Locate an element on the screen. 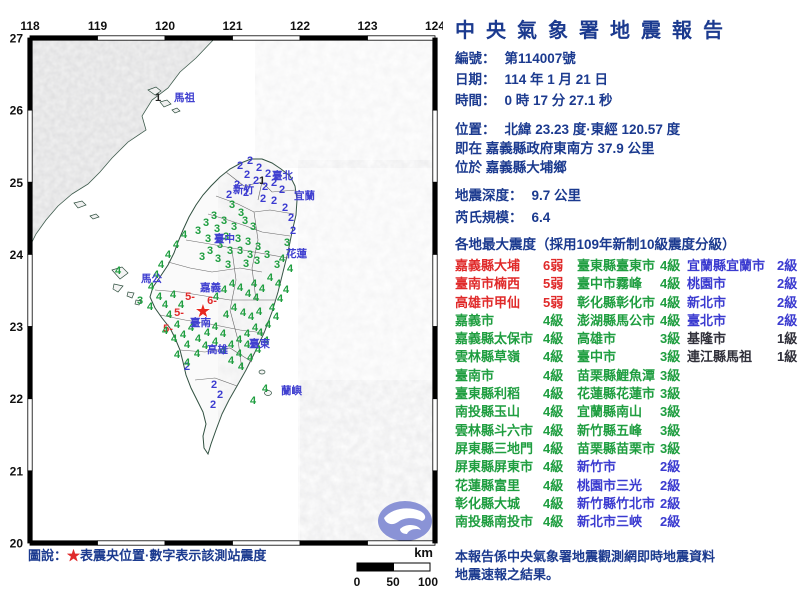  table-row: 臺中市霧峰 4級 is located at coordinates (628, 284).